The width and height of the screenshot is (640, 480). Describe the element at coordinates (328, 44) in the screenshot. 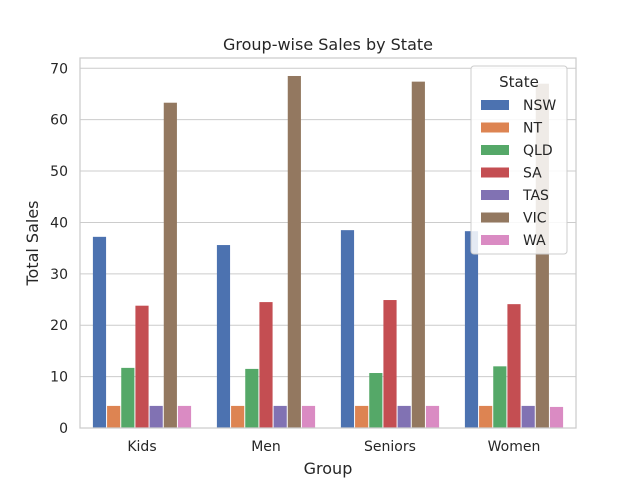

I see `chart-title: Group-wise Sales by State` at that location.